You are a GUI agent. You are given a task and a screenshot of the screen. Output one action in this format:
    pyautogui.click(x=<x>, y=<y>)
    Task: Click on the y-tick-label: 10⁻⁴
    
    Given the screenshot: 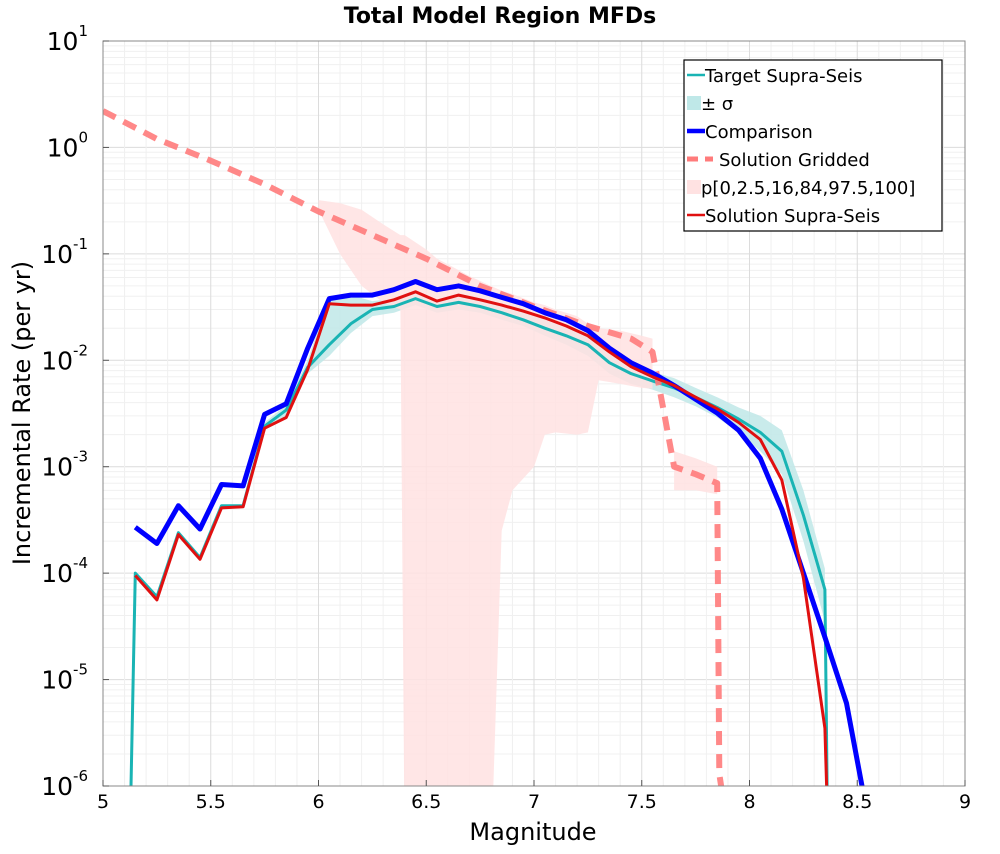 What is the action you would take?
    pyautogui.click(x=64, y=571)
    